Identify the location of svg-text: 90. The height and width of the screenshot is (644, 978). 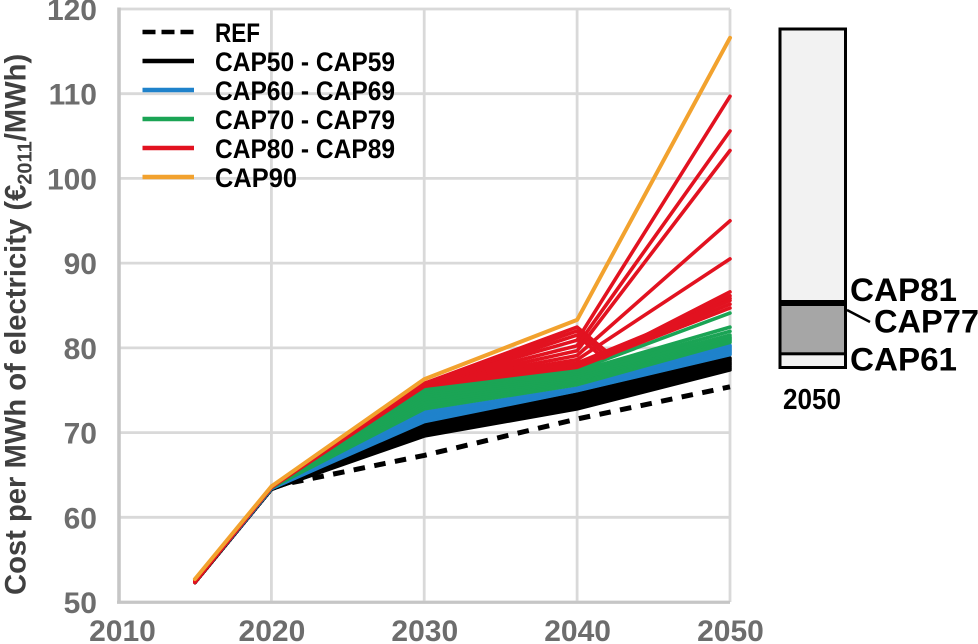
(80, 264).